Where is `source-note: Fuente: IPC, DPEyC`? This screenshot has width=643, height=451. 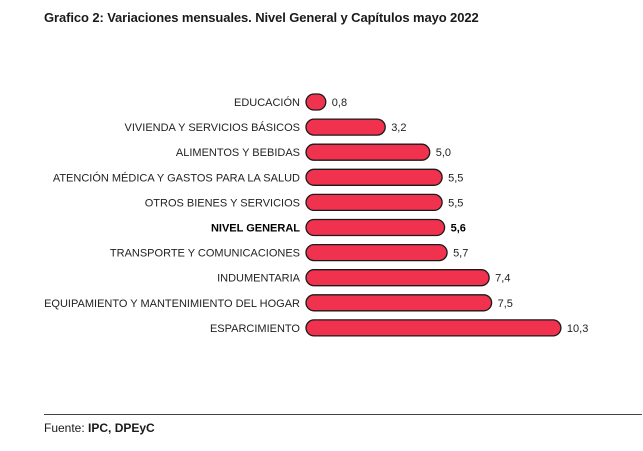
source-note: Fuente: IPC, DPEyC is located at coordinates (99, 428).